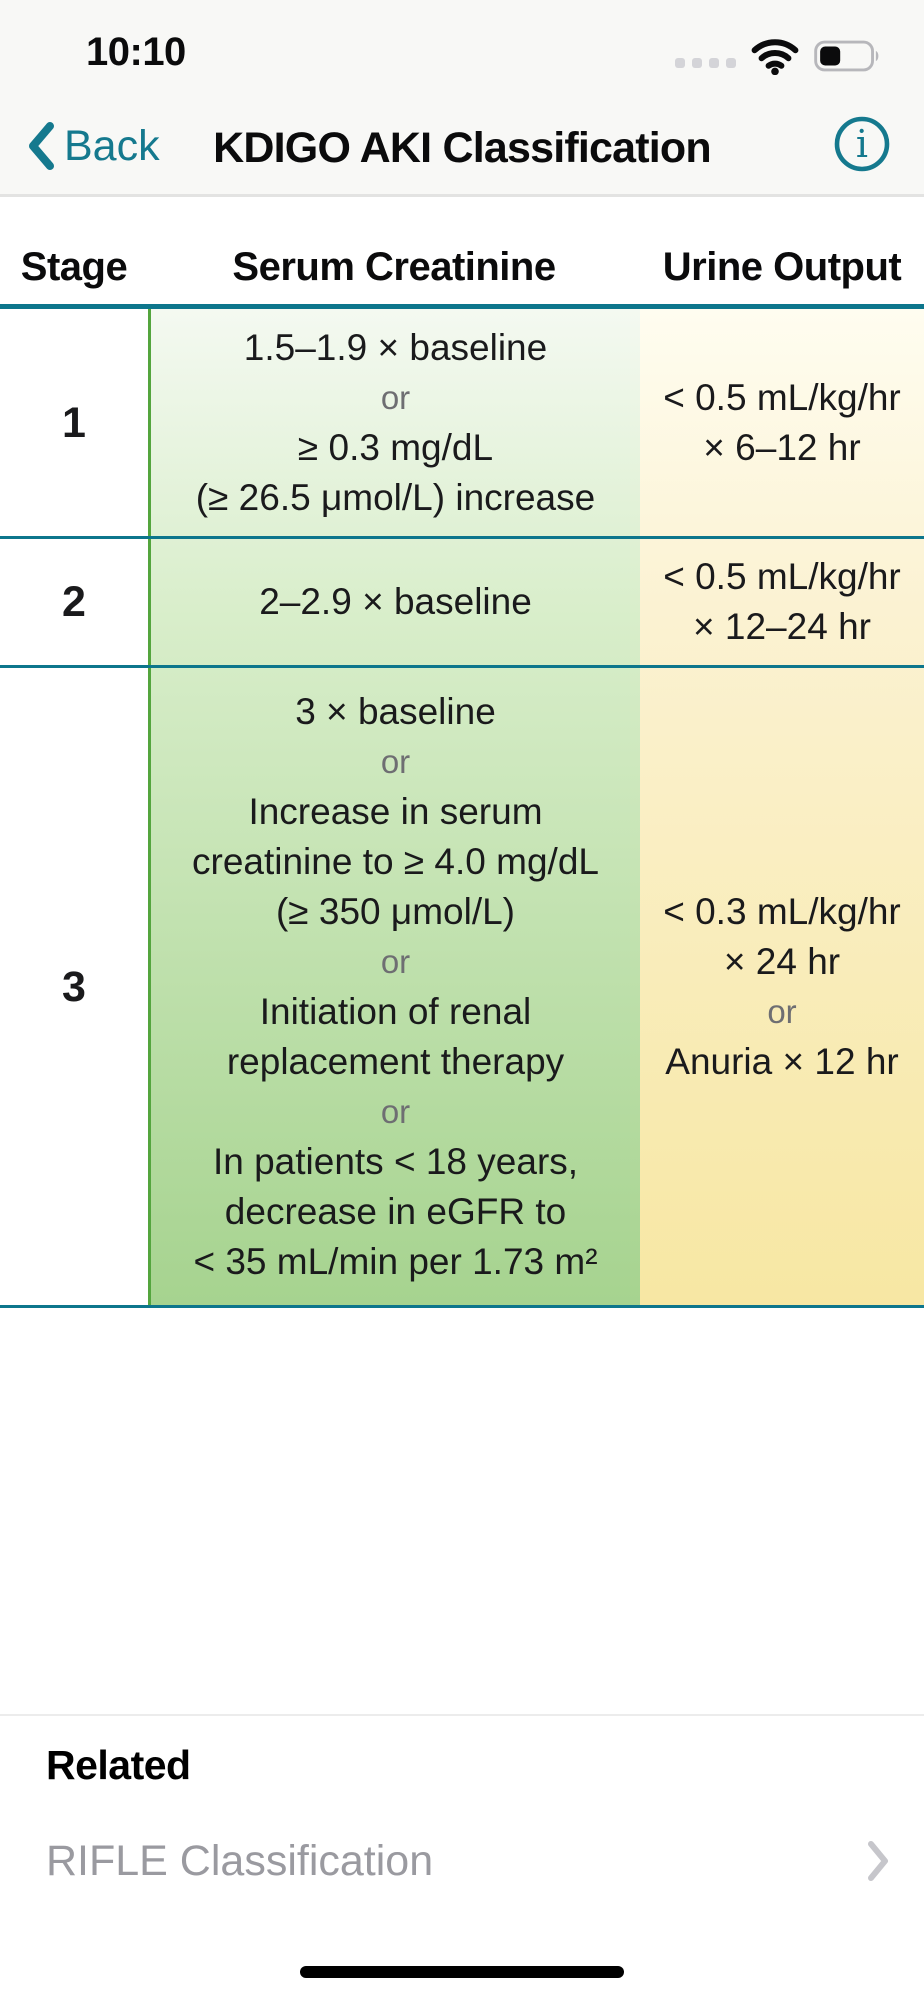  What do you see at coordinates (782, 1061) in the screenshot?
I see `criterion-line: Anuria × 12 hr` at bounding box center [782, 1061].